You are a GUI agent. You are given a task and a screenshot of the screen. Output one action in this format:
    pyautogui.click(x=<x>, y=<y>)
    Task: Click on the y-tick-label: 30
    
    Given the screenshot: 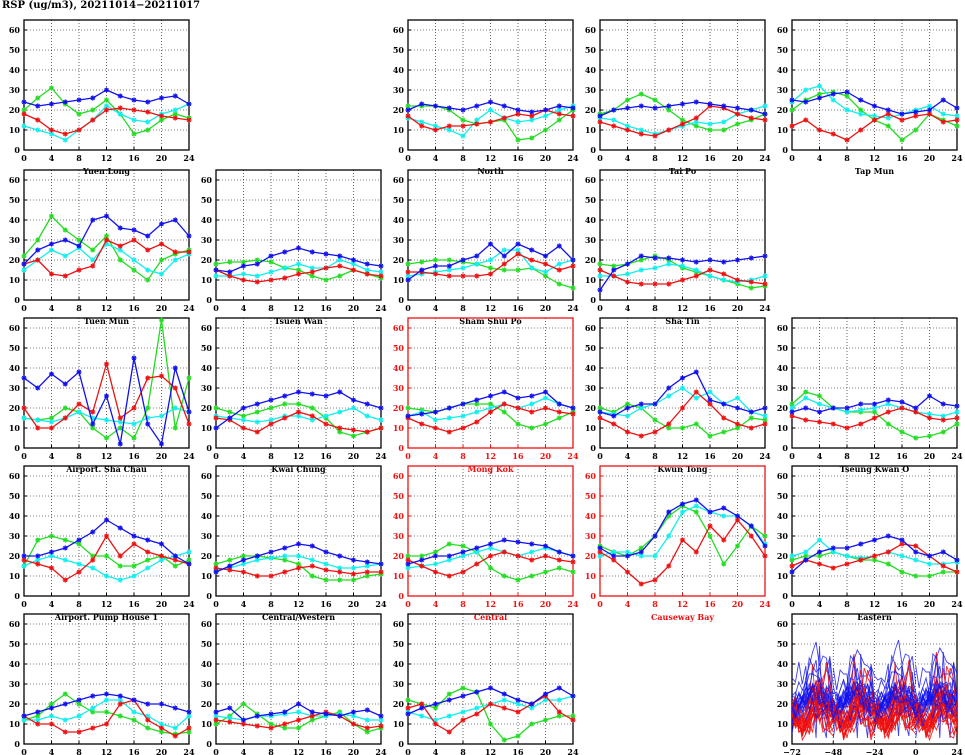 What is the action you would take?
    pyautogui.click(x=15, y=388)
    